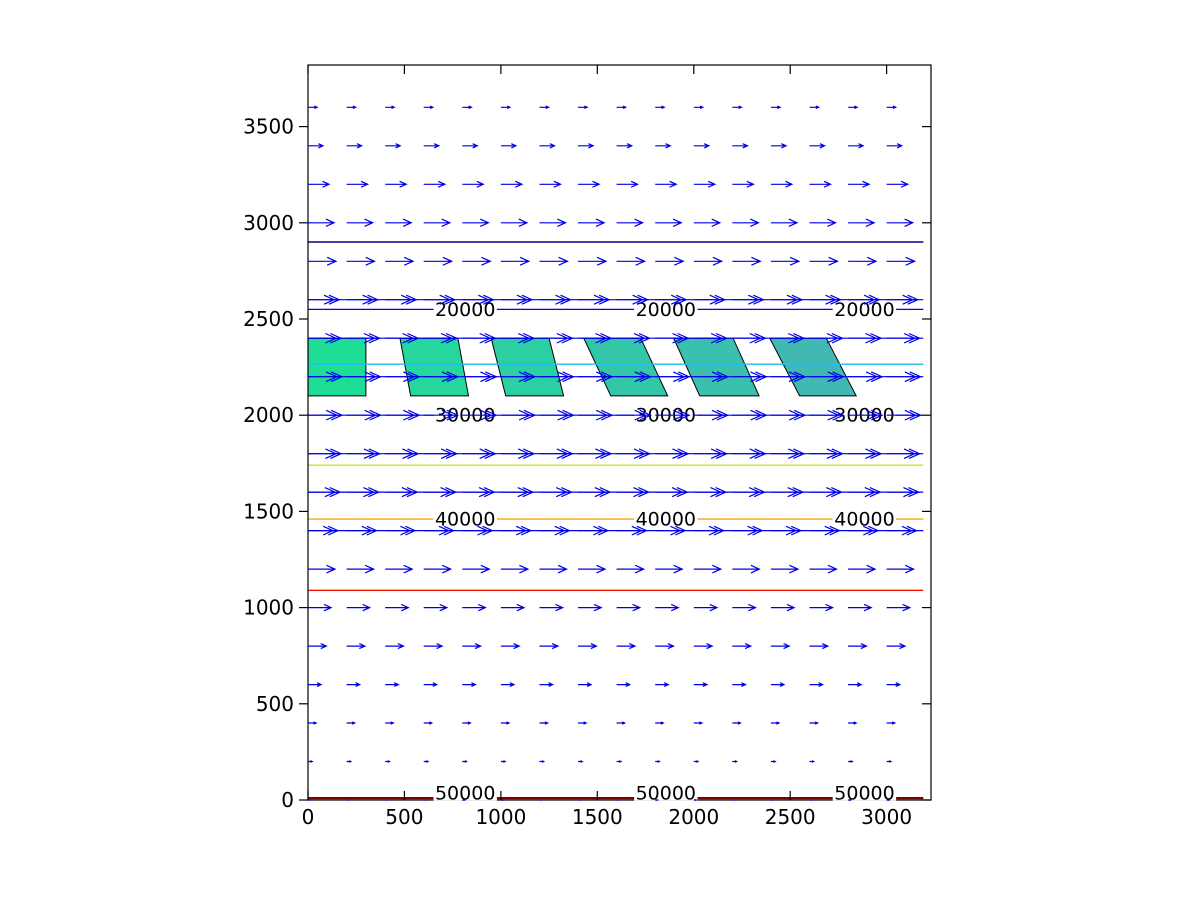 This screenshot has height=900, width=1200. I want to click on y-axis-tick-label: 500, so click(275, 704).